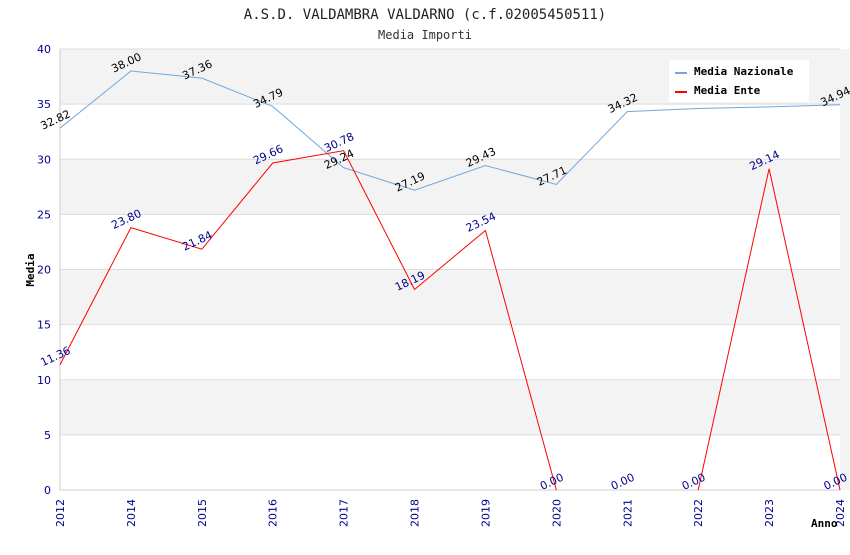 This screenshot has height=555, width=850. Describe the element at coordinates (485, 513) in the screenshot. I see `x-tick-label: 2019` at that location.